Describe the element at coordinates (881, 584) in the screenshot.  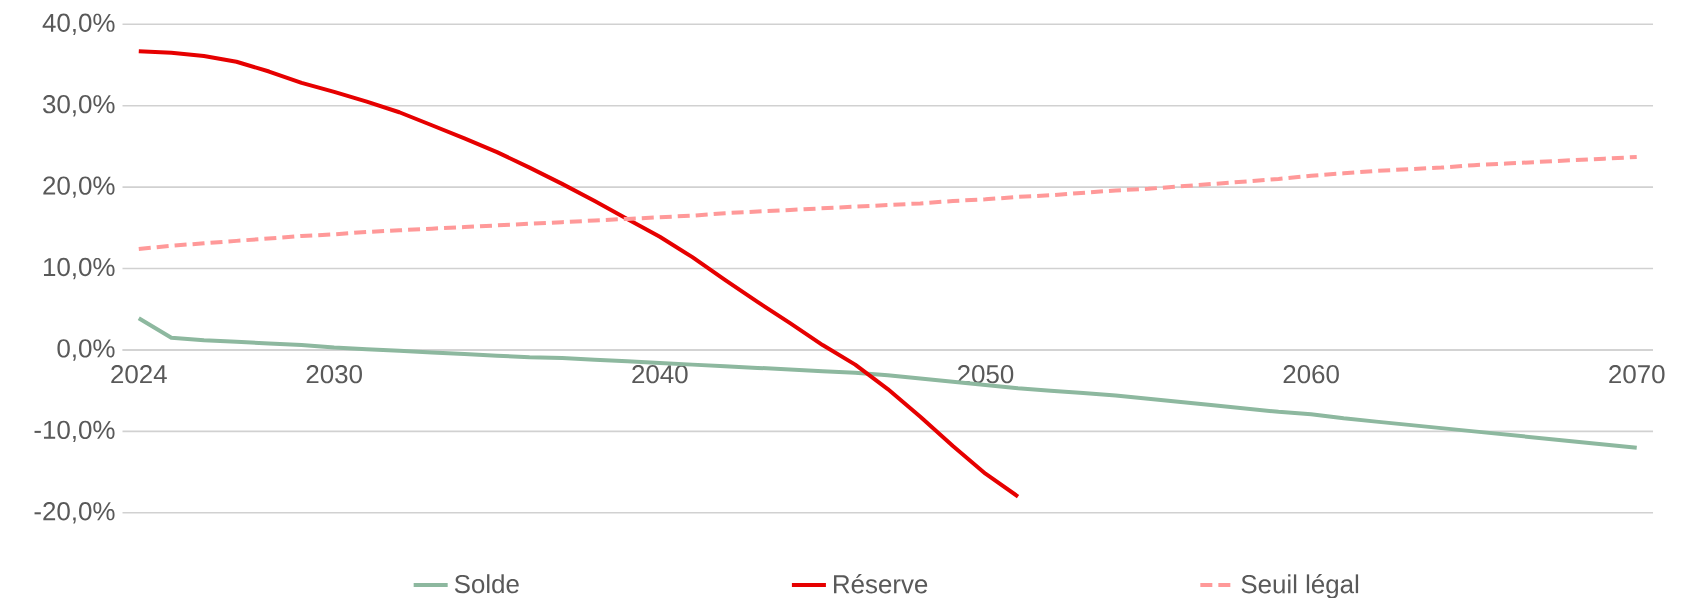
I see `legend-label: Réserve` at that location.